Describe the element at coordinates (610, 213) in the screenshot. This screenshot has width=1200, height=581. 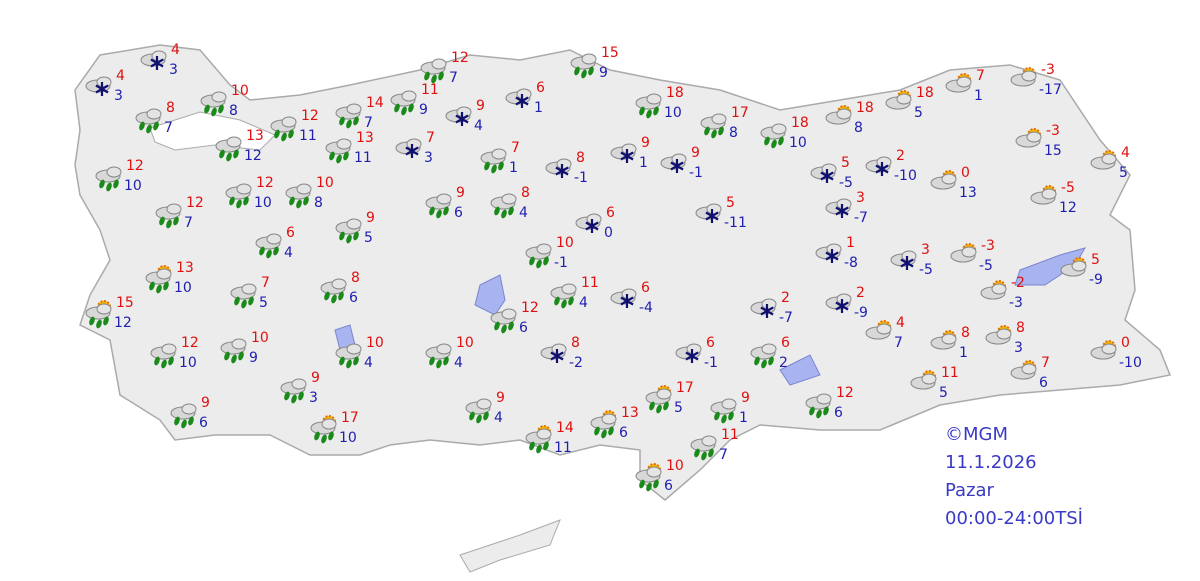
I see `max-temperature: 6` at that location.